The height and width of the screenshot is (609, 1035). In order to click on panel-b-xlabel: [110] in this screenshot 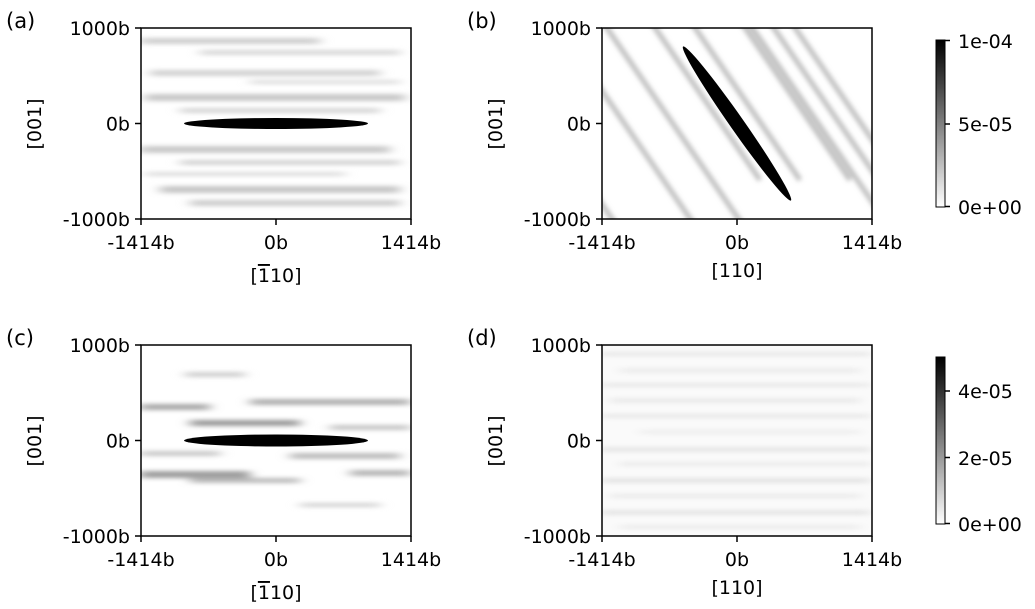, I will do `click(736, 271)`.